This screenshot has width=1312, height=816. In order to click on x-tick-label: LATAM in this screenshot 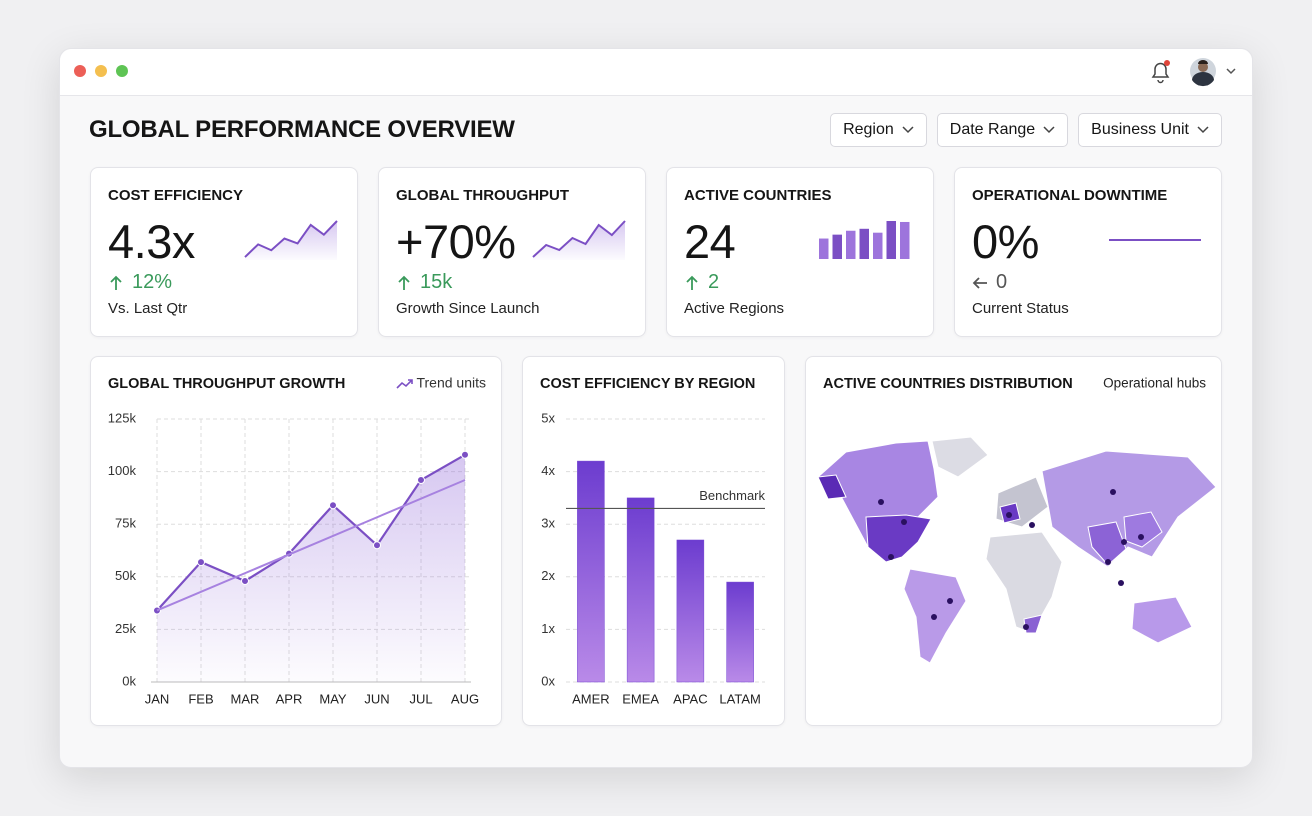, I will do `click(739, 698)`.